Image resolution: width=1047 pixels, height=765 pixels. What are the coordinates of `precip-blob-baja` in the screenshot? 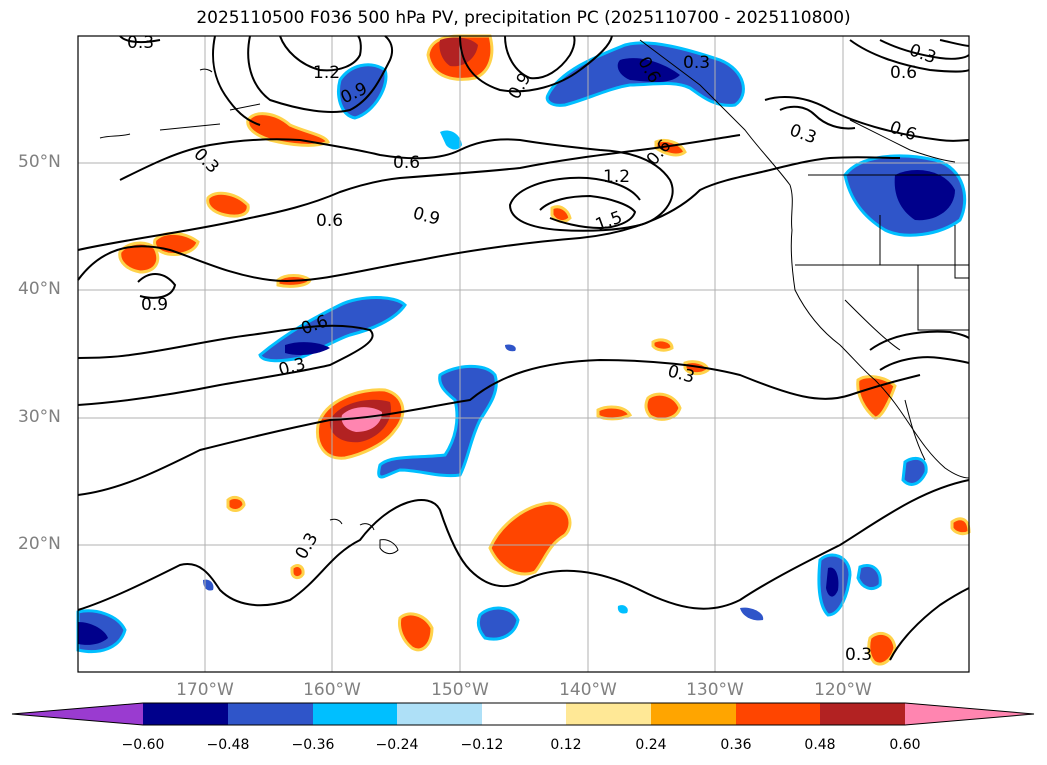 It's located at (914, 471).